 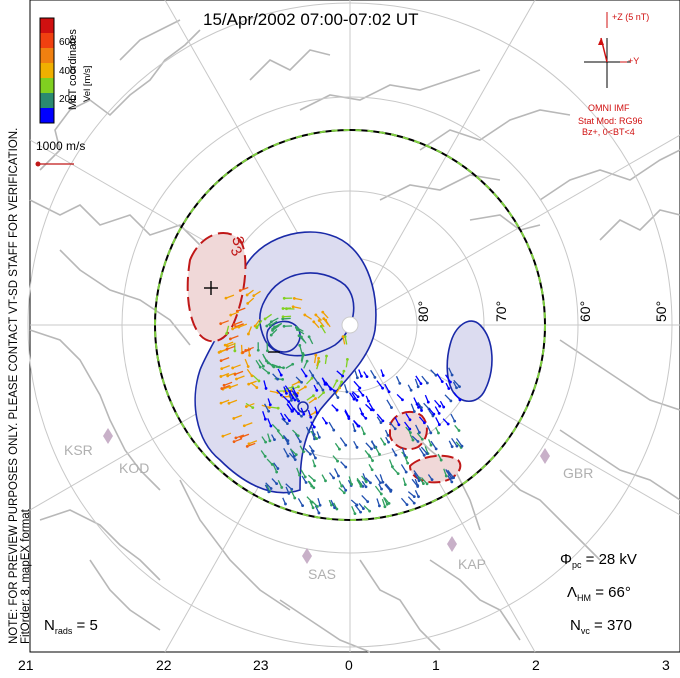 What do you see at coordinates (67, 99) in the screenshot?
I see `colorbar-tick-200: 200` at bounding box center [67, 99].